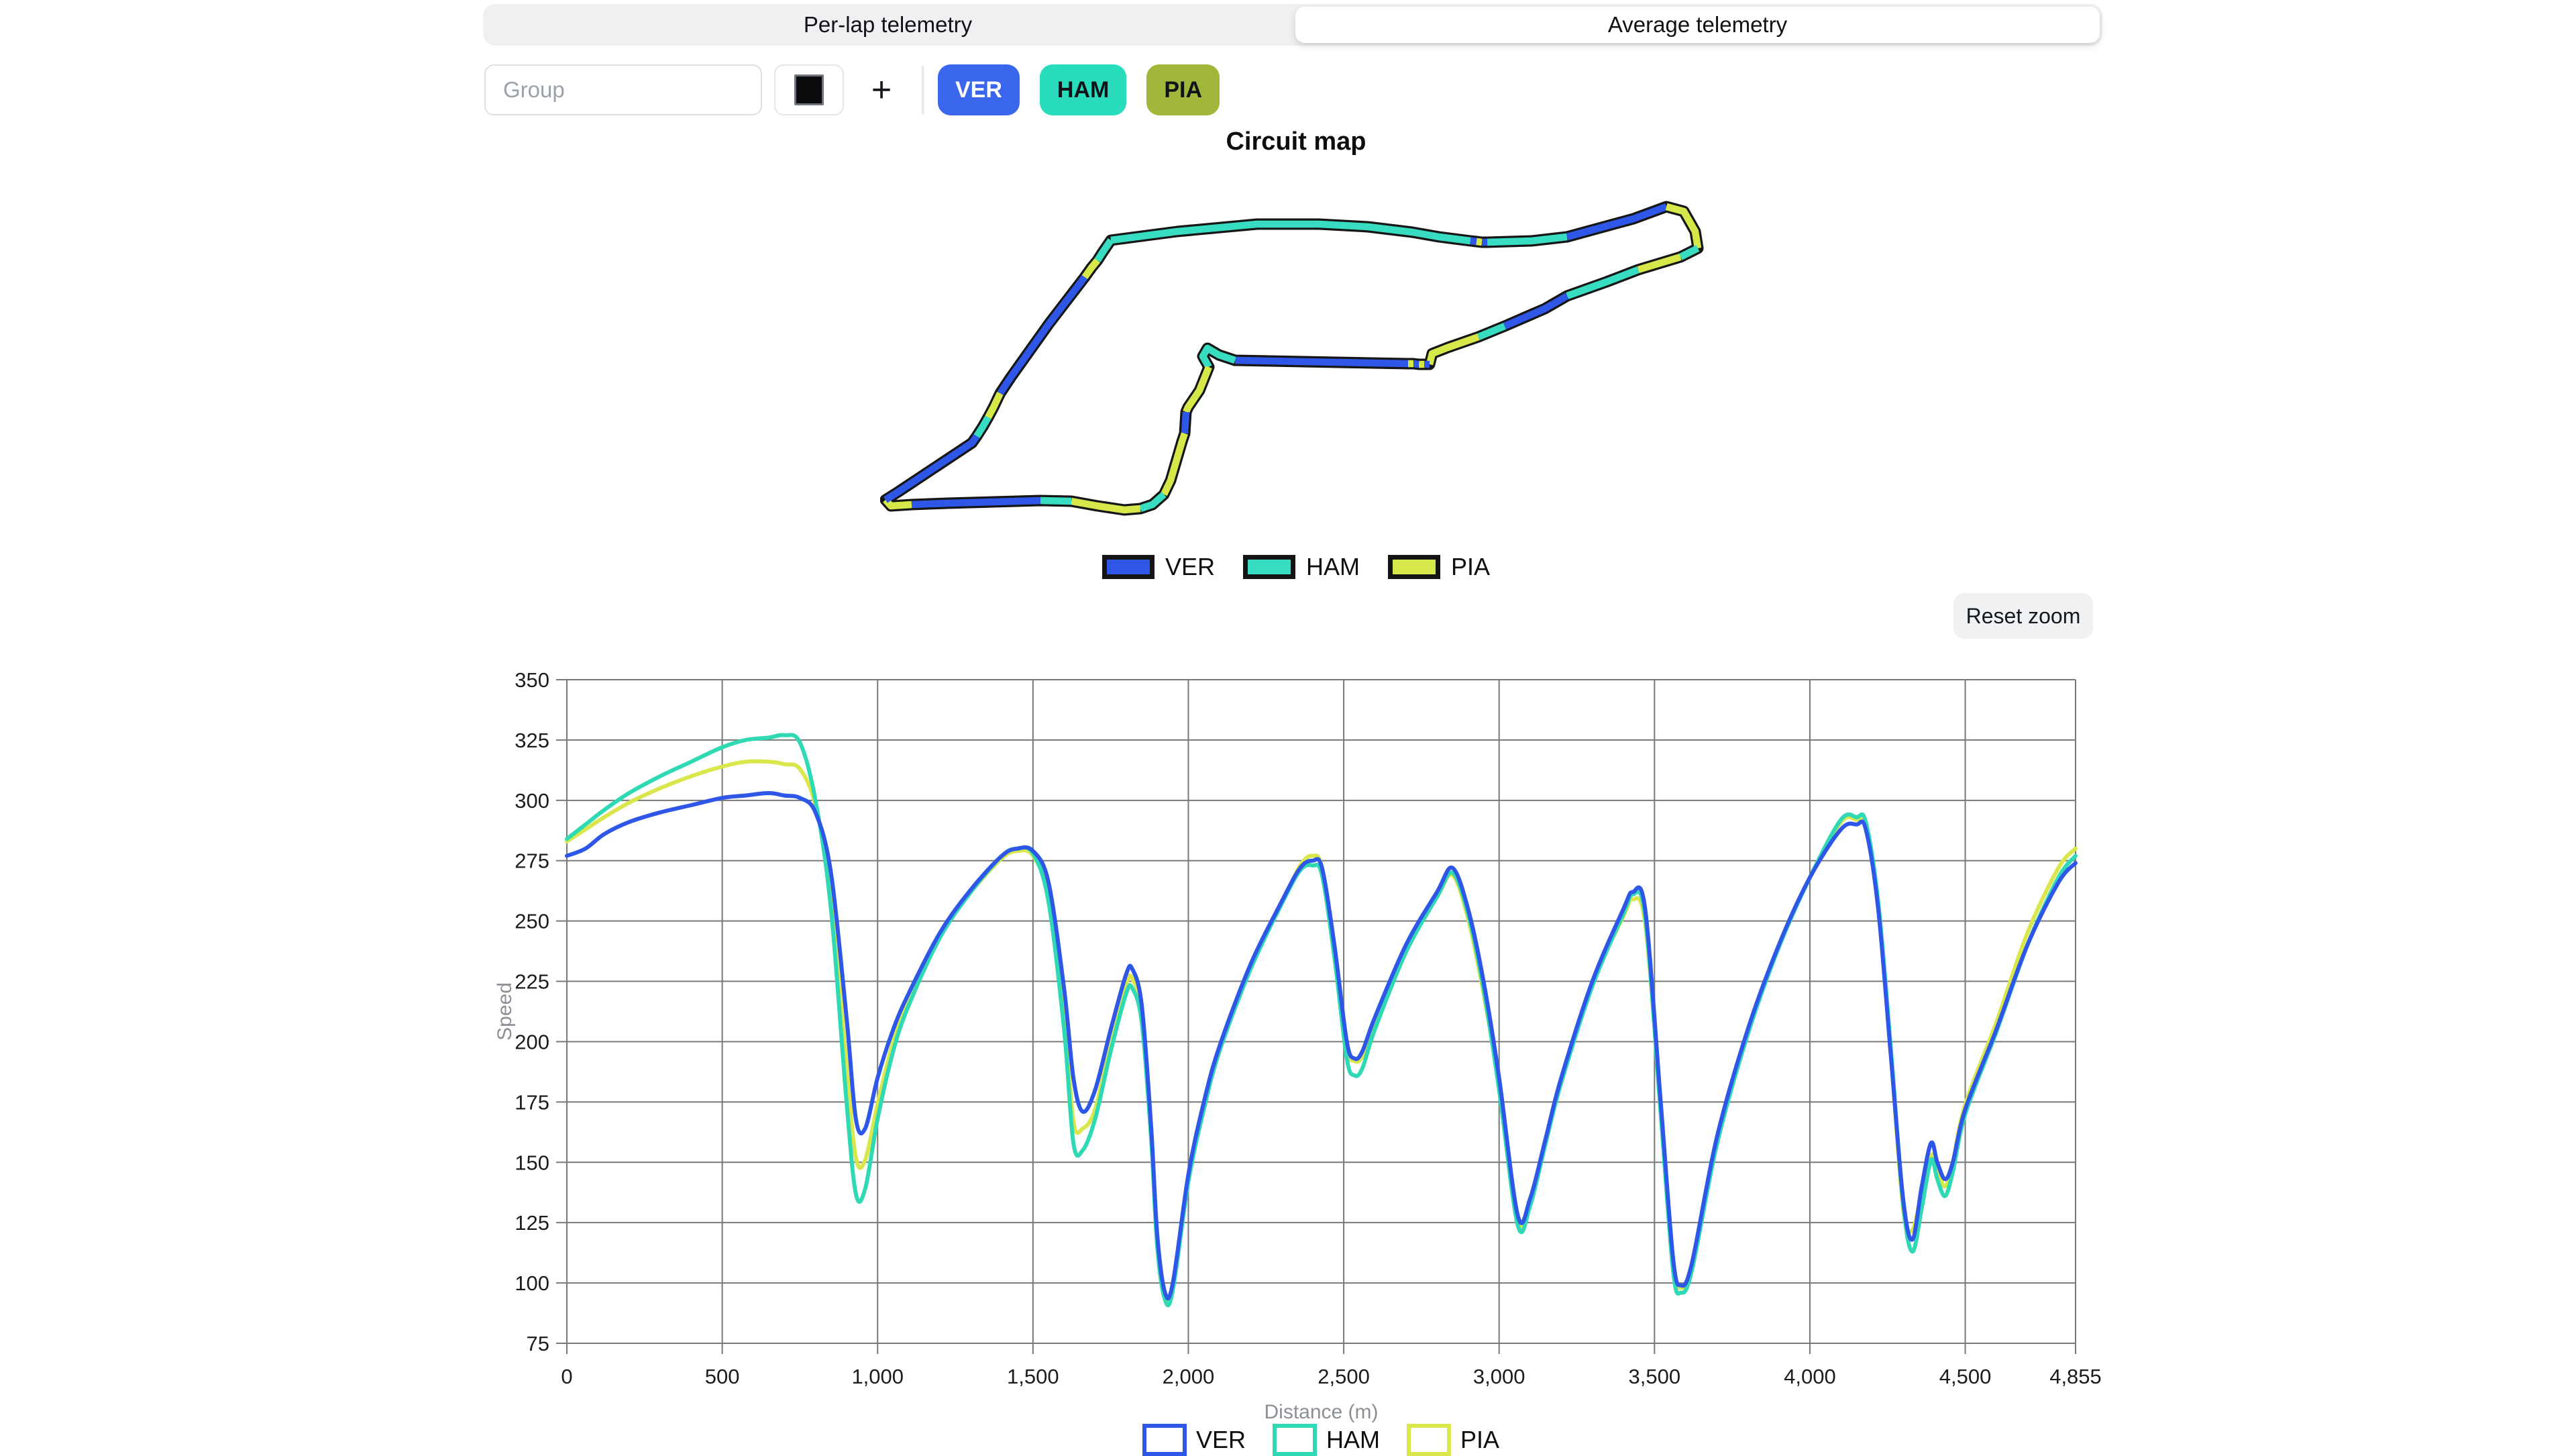 The height and width of the screenshot is (1456, 2576). Describe the element at coordinates (1499, 1377) in the screenshot. I see `x-tick-label: 3,000` at that location.